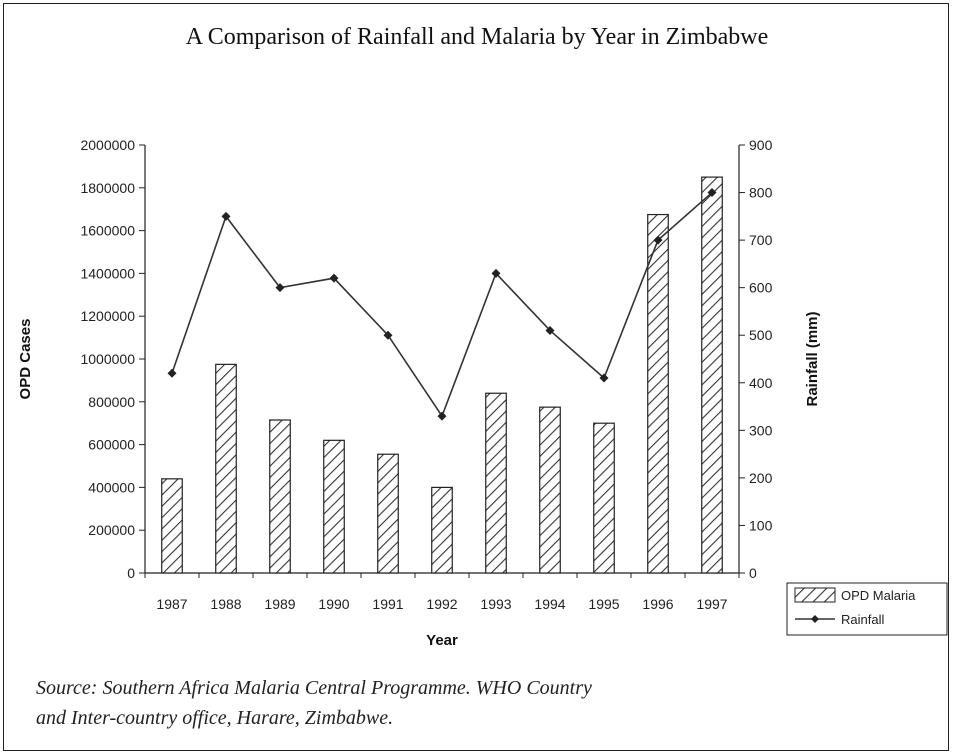 Image resolution: width=954 pixels, height=756 pixels. I want to click on y2-tick-label: 500, so click(761, 335).